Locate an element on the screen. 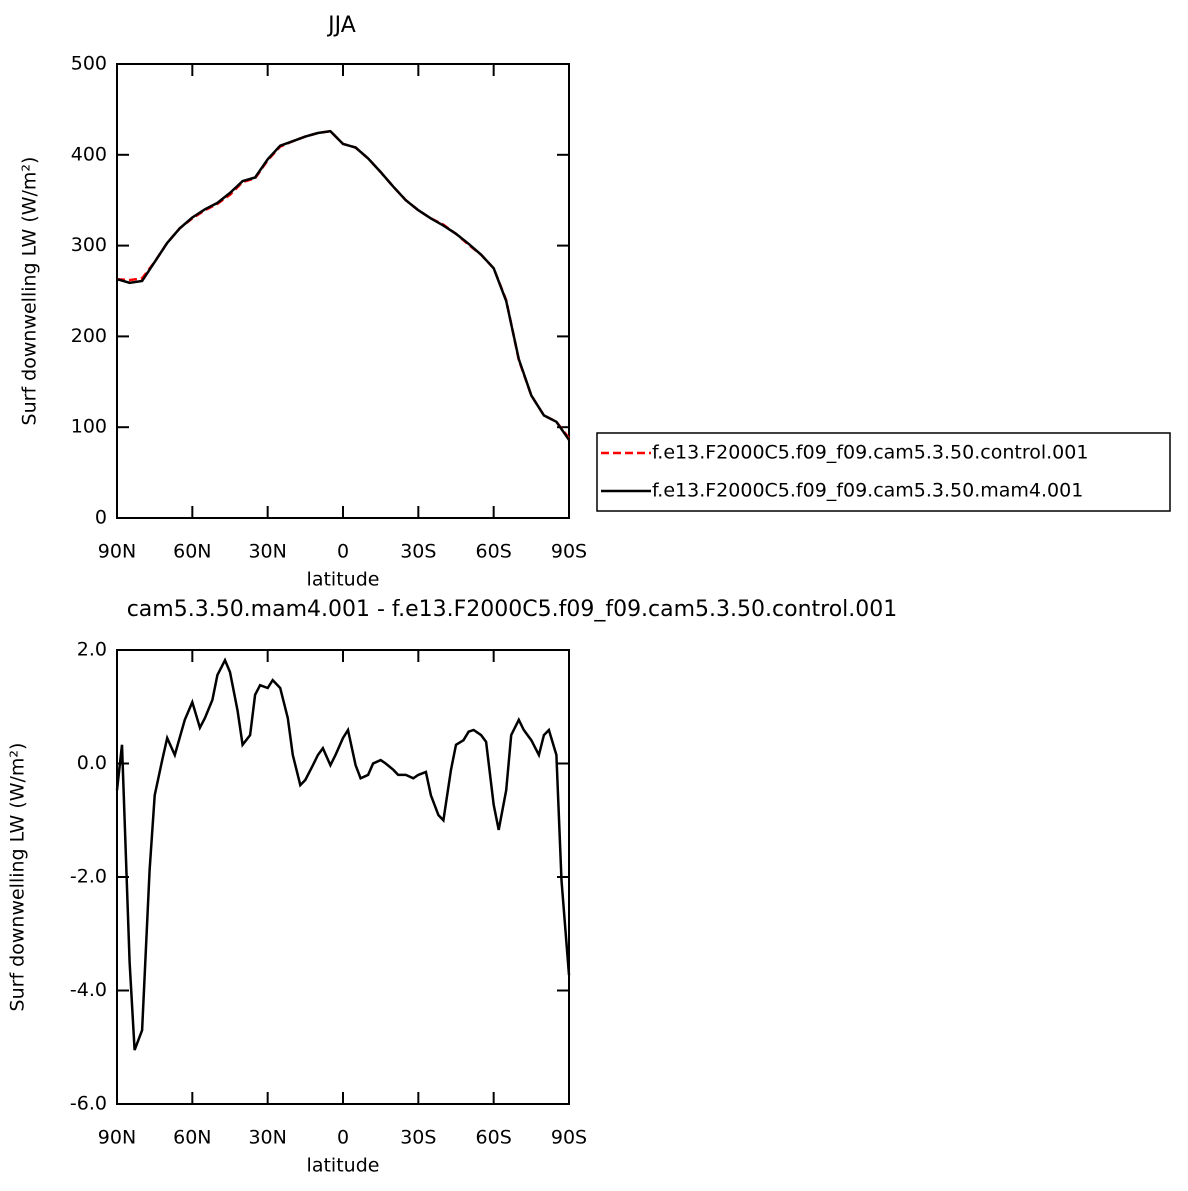 This screenshot has height=1191, width=1188. legend-label: f.e13.F2000C5.f09_f09.cam5.3.50.mam4.001 is located at coordinates (867, 491).